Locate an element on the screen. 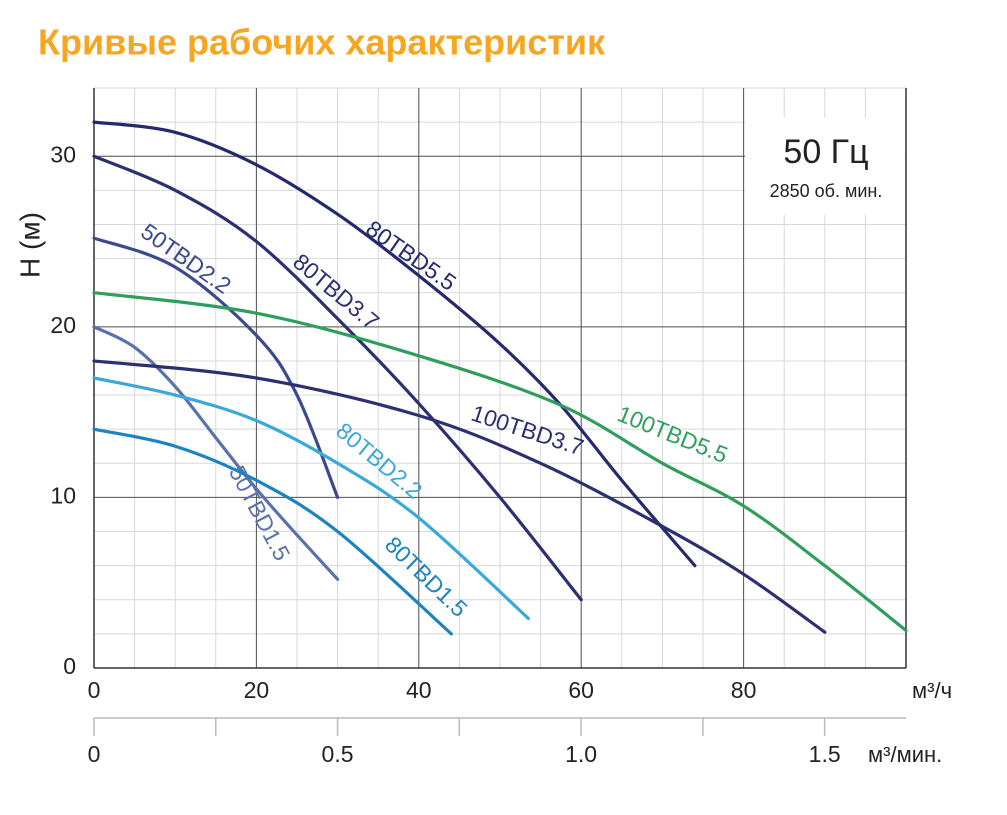  y-tick-label: 10 is located at coordinates (63, 495).